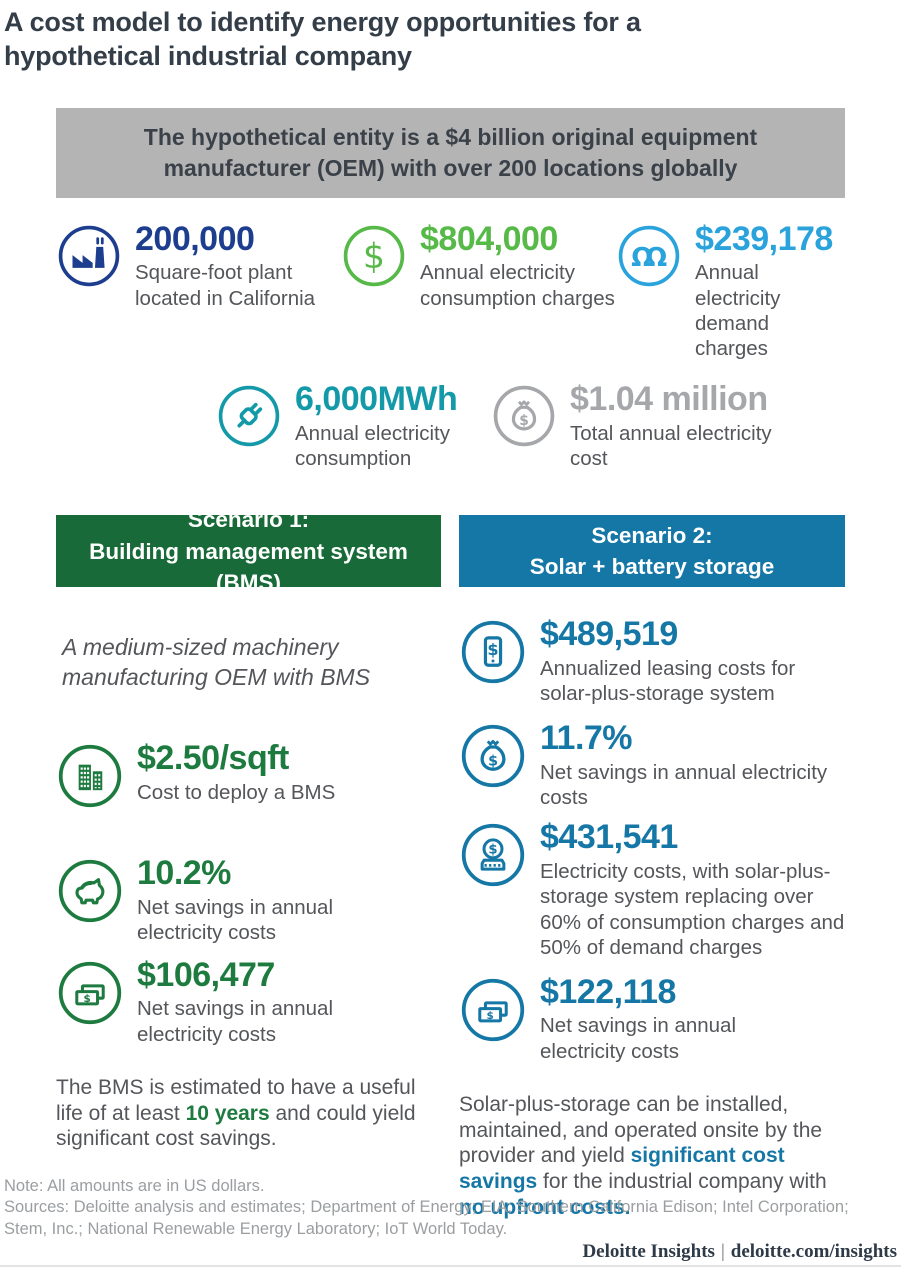 The height and width of the screenshot is (1267, 901). Describe the element at coordinates (609, 634) in the screenshot. I see `stat-value: $489,519` at that location.